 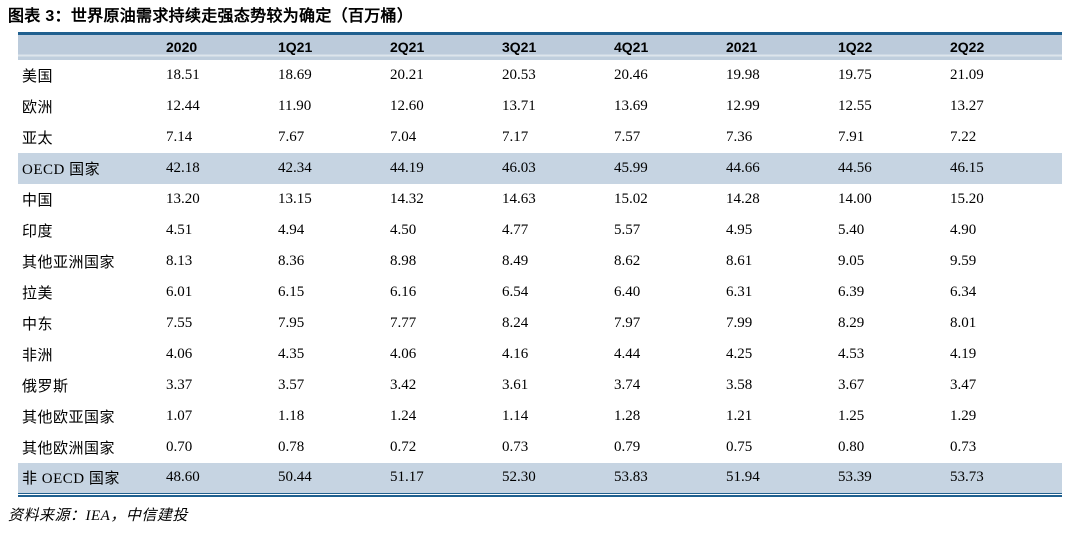 I want to click on cell-value: 4.95, so click(x=739, y=229).